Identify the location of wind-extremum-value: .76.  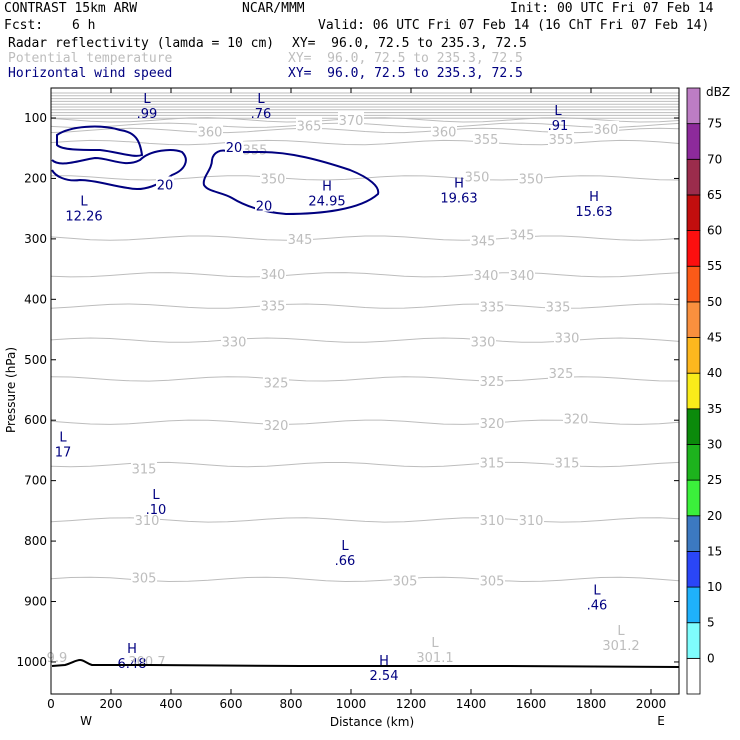
(261, 114).